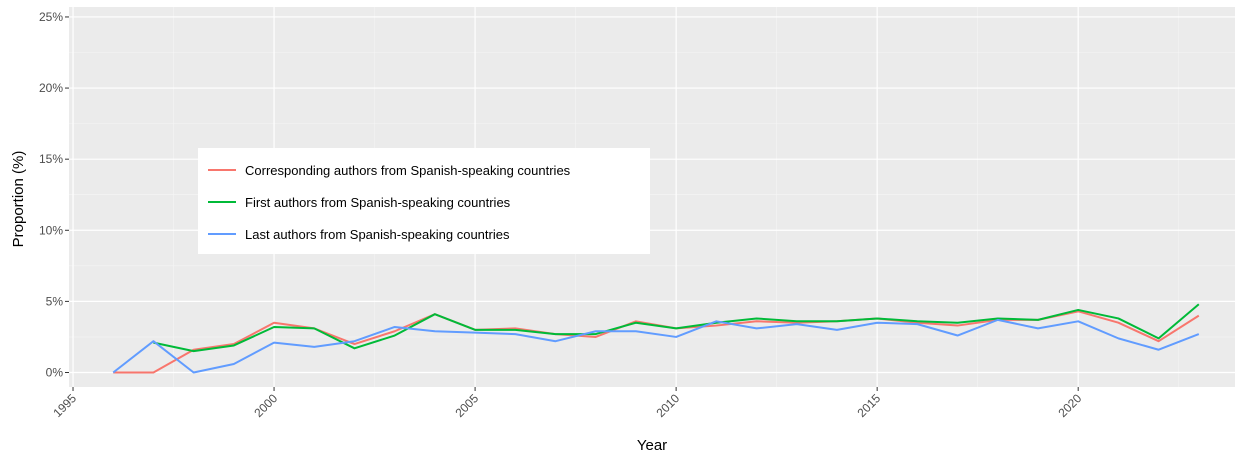 The image size is (1239, 456). What do you see at coordinates (868, 405) in the screenshot?
I see `x-tick-label-2015: 2015` at bounding box center [868, 405].